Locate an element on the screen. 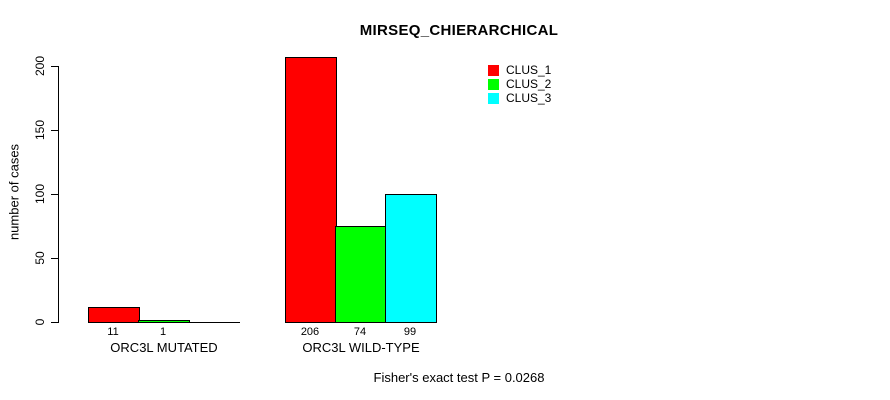  legend-item-label: CLUS_3 is located at coordinates (529, 98).